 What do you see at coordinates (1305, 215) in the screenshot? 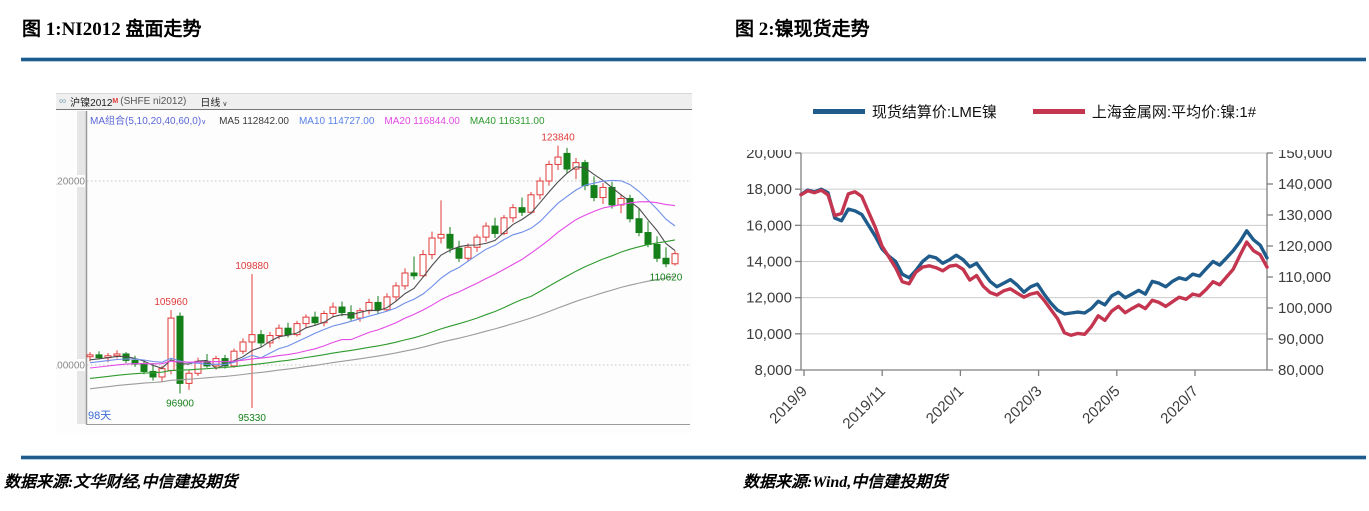
I see `right-axis-label: 130,000` at bounding box center [1305, 215].